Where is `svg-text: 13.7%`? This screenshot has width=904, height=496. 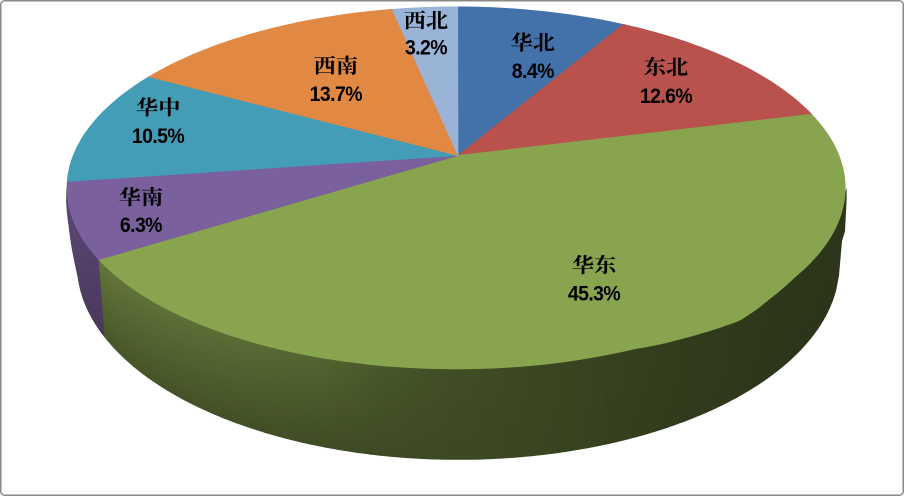 svg-text: 13.7% is located at coordinates (336, 94).